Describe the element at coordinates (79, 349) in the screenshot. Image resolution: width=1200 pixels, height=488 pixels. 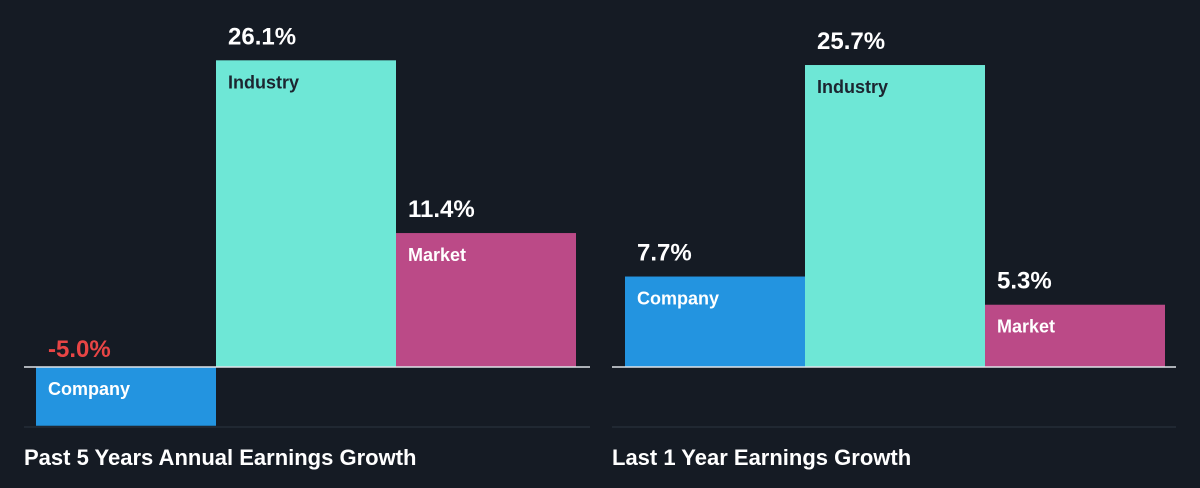
I see `bar-value-label: -5.0%` at that location.